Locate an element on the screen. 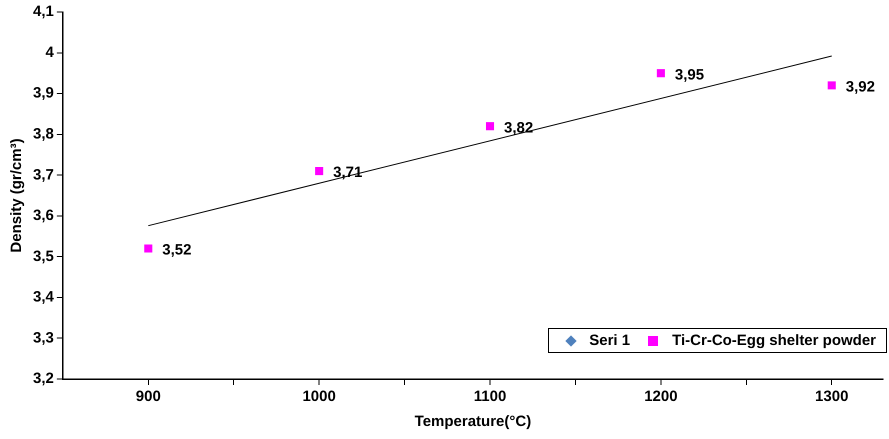  legend-label: Ti-Cr-Co-Egg shelter powder is located at coordinates (774, 340).